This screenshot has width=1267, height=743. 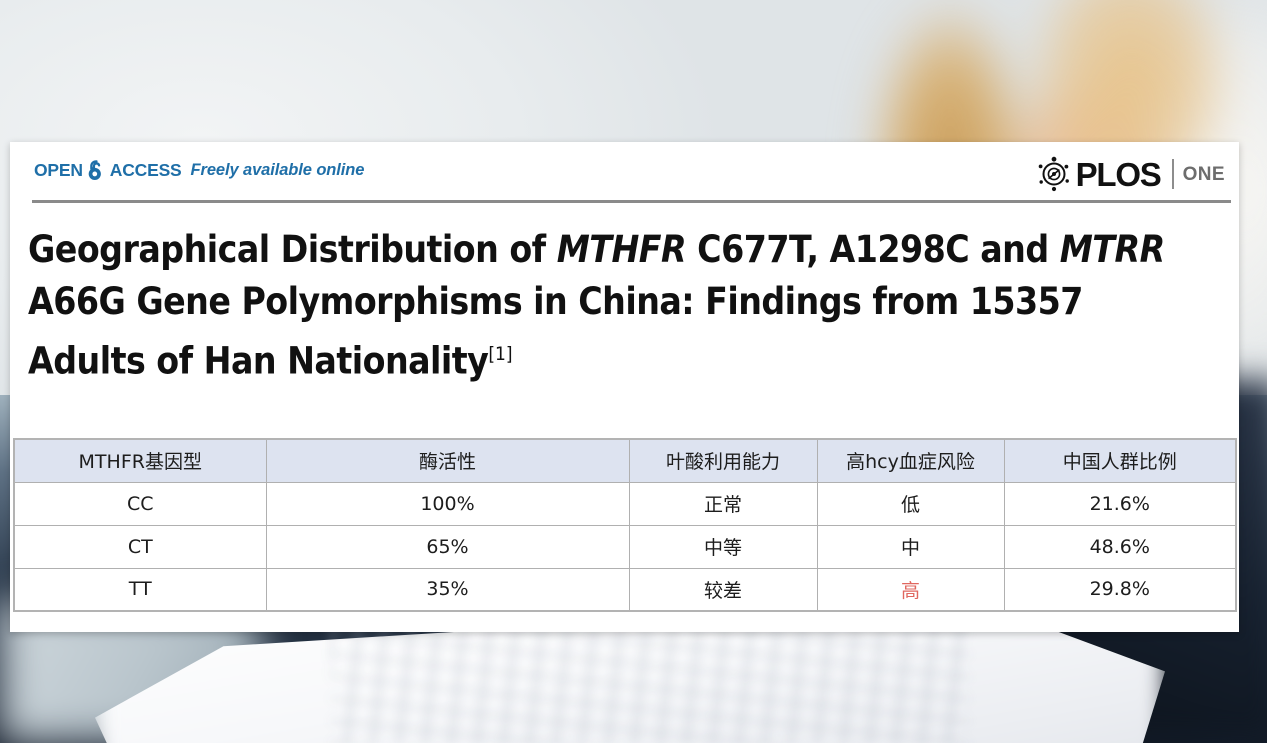 What do you see at coordinates (723, 460) in the screenshot?
I see `column-header-folate-utilization: 叶酸利用能力` at bounding box center [723, 460].